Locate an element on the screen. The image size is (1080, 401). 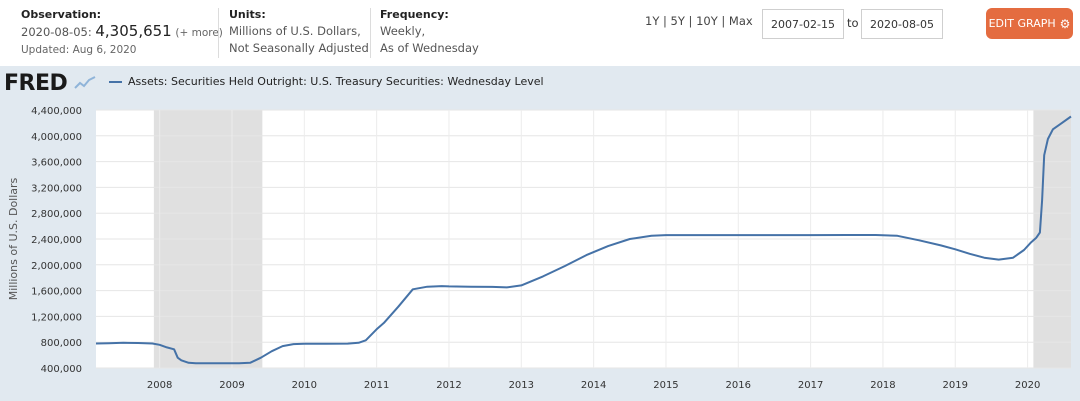
y-tick-label: 3,600,000 is located at coordinates (56, 163).